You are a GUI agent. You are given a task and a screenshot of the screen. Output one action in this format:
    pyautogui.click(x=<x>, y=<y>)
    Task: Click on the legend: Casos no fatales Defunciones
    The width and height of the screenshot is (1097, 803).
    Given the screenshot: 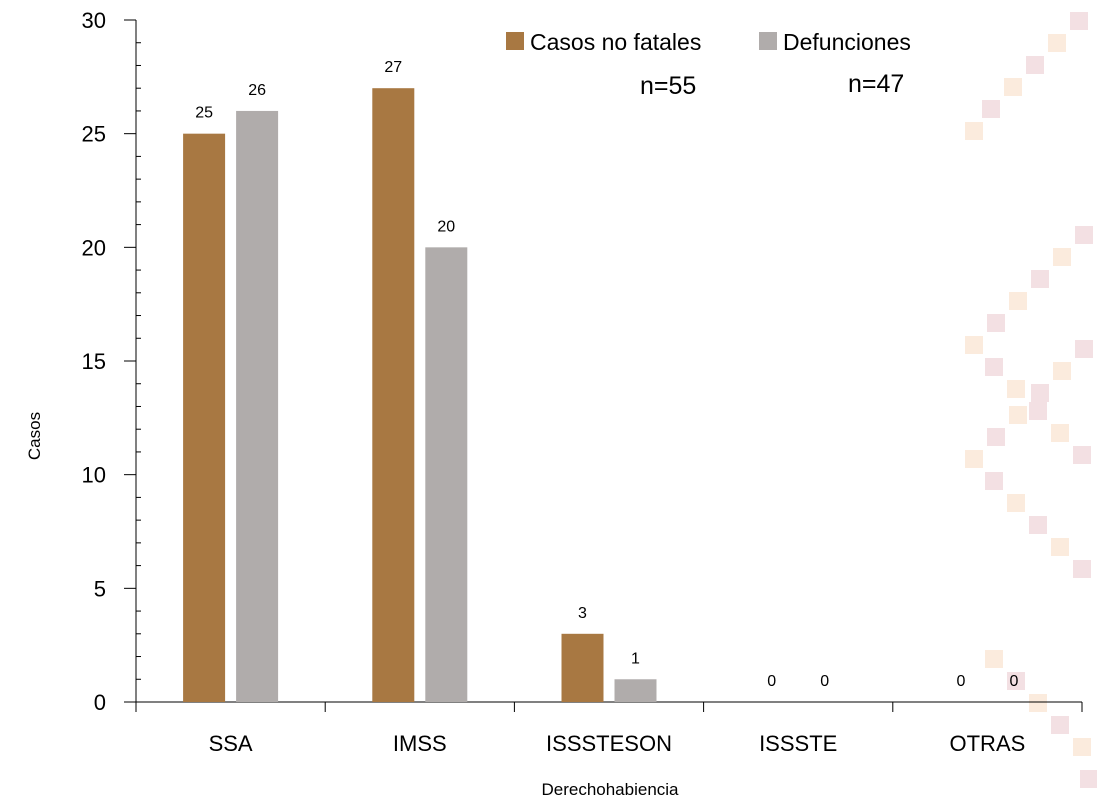 What is the action you would take?
    pyautogui.click(x=708, y=42)
    